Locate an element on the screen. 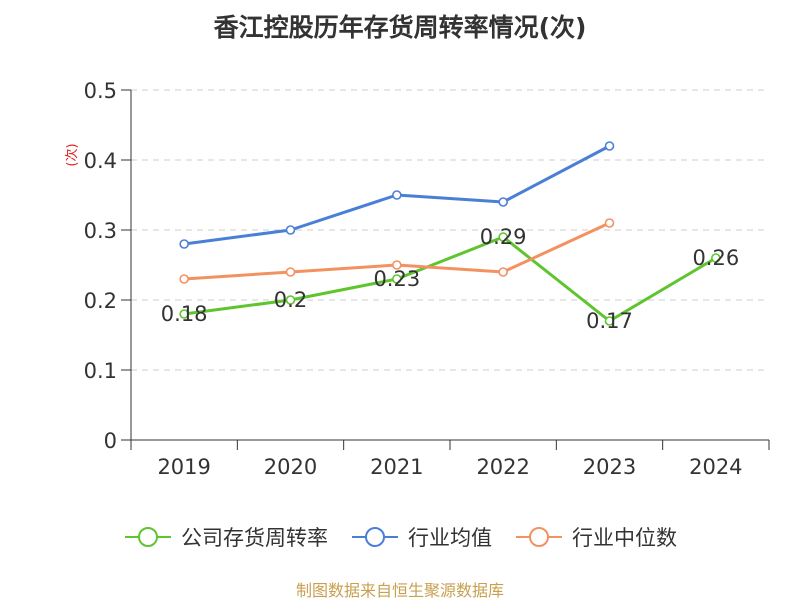  x-tick-label: 2022 is located at coordinates (502, 467).